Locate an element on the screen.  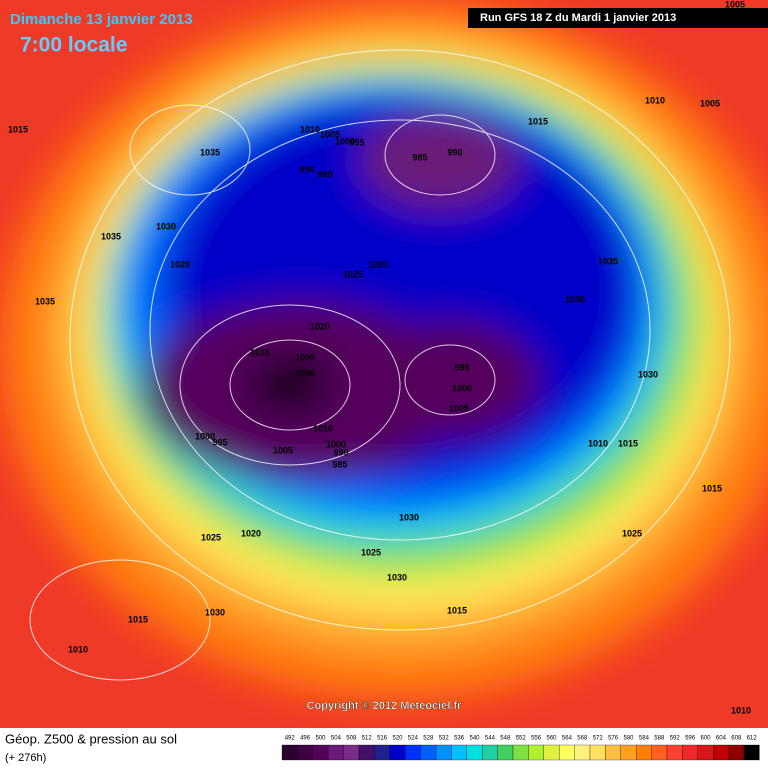
scale-label: 540 is located at coordinates (474, 739).